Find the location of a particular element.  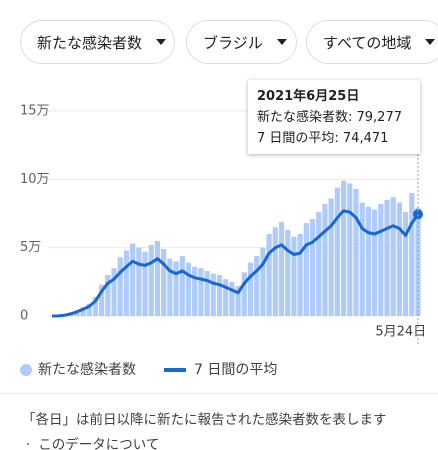

metric-dropdown: 新たな感染者数 is located at coordinates (97, 42).